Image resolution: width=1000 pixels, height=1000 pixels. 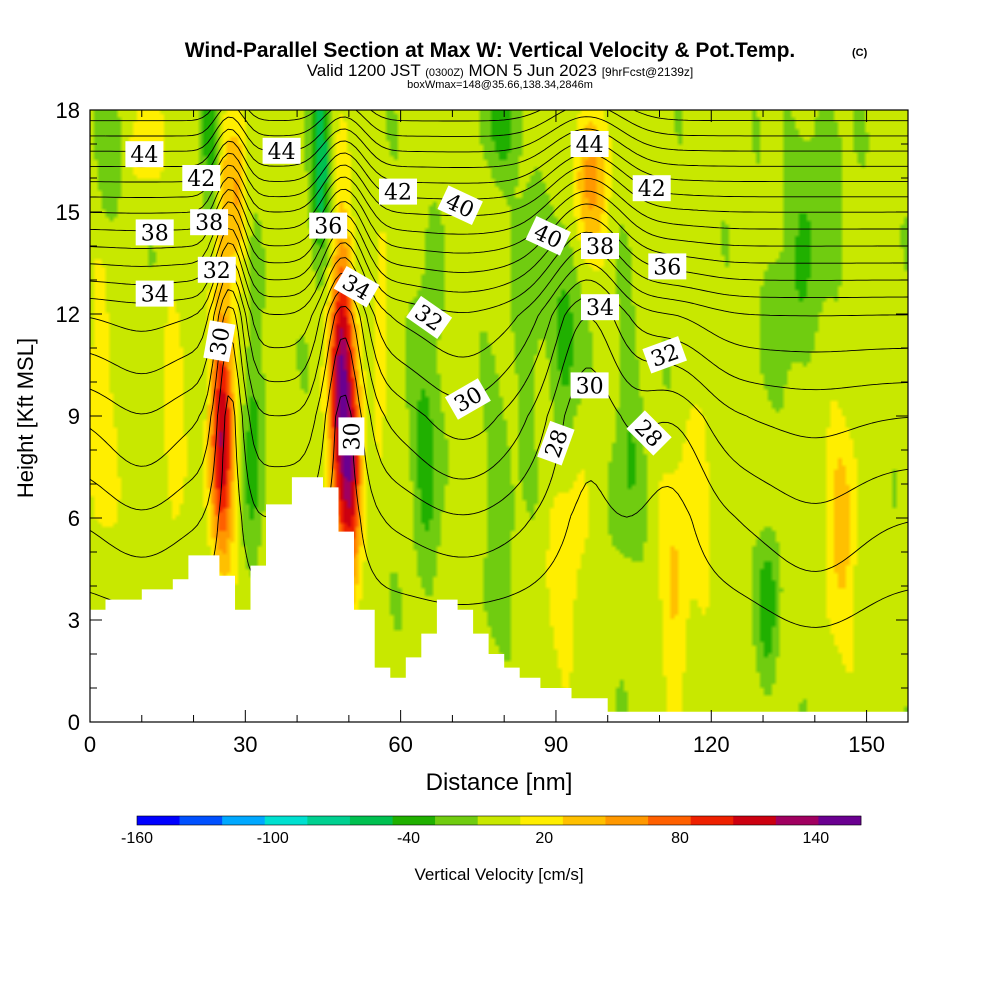 I want to click on colorbar-tick-label: 80, so click(x=680, y=838).